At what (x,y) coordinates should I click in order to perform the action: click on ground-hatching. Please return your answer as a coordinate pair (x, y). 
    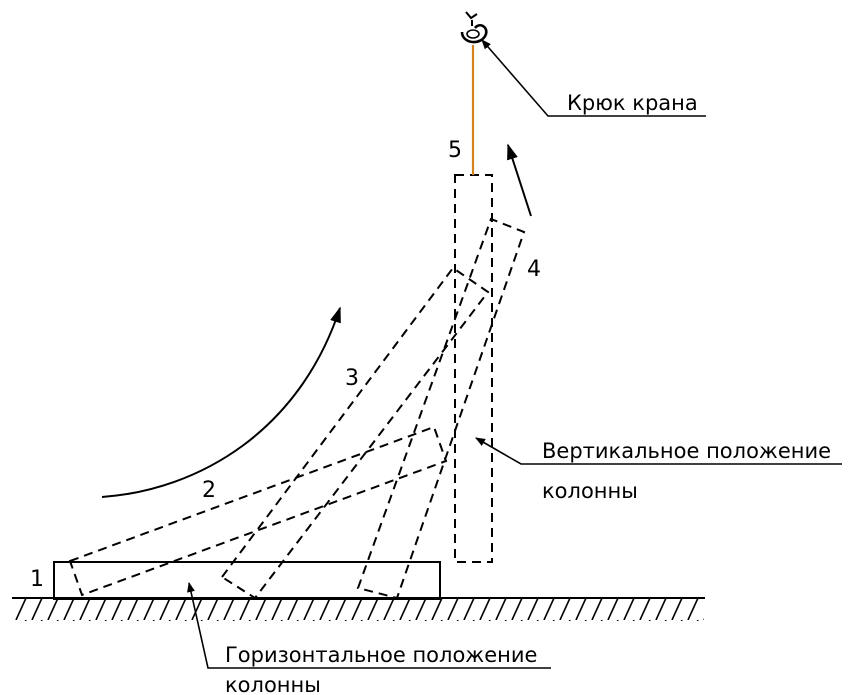
    Looking at the image, I should click on (359, 610).